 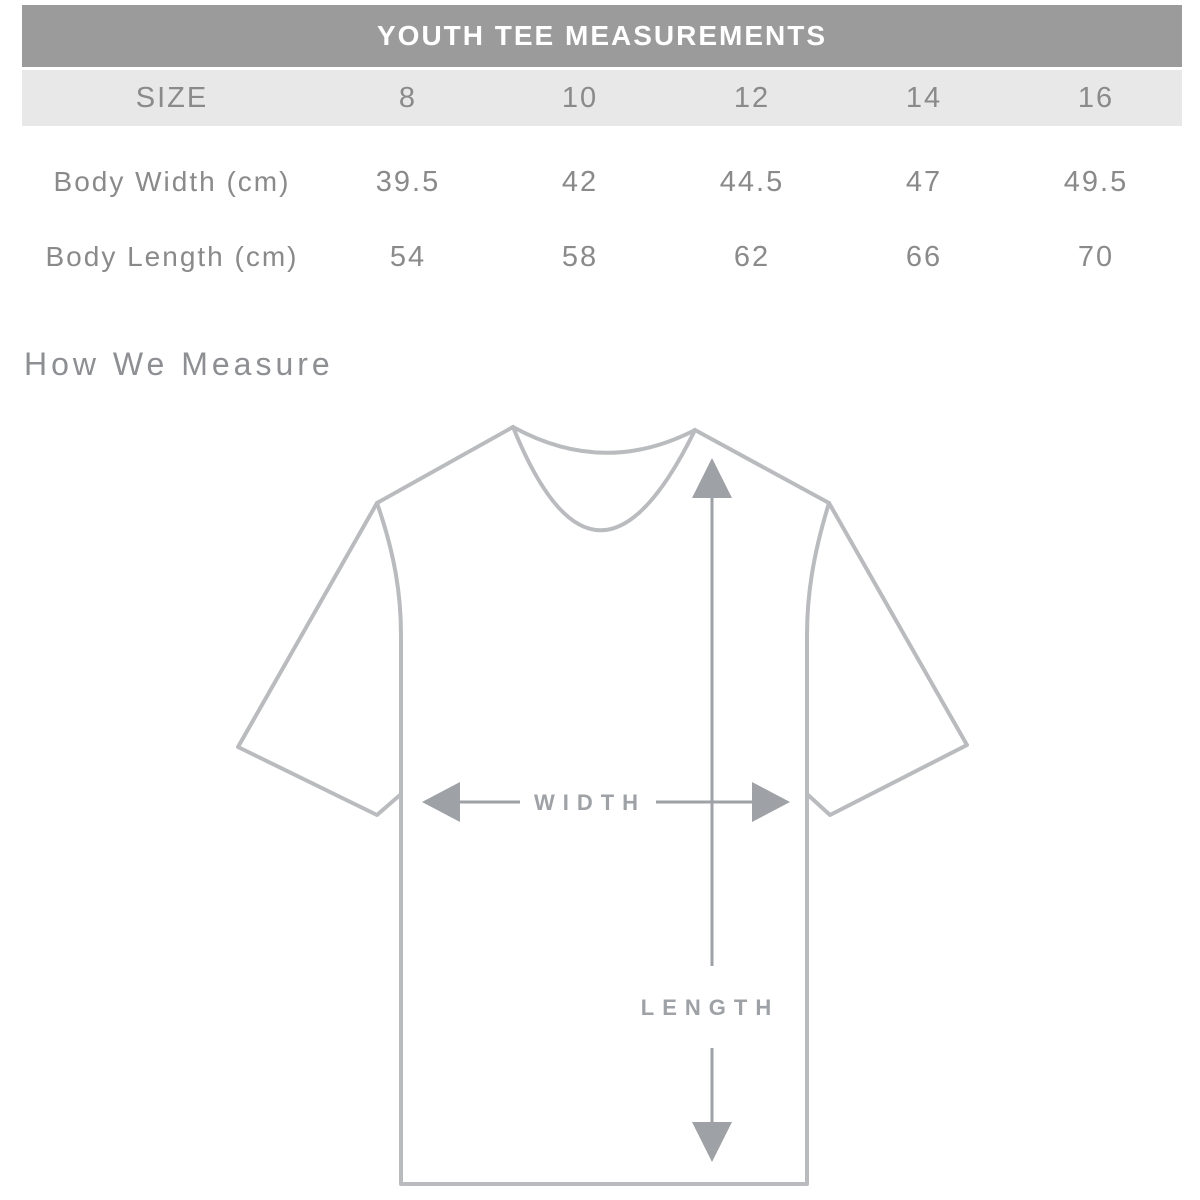 I want to click on tshirt-left-sleeve, so click(x=319, y=659).